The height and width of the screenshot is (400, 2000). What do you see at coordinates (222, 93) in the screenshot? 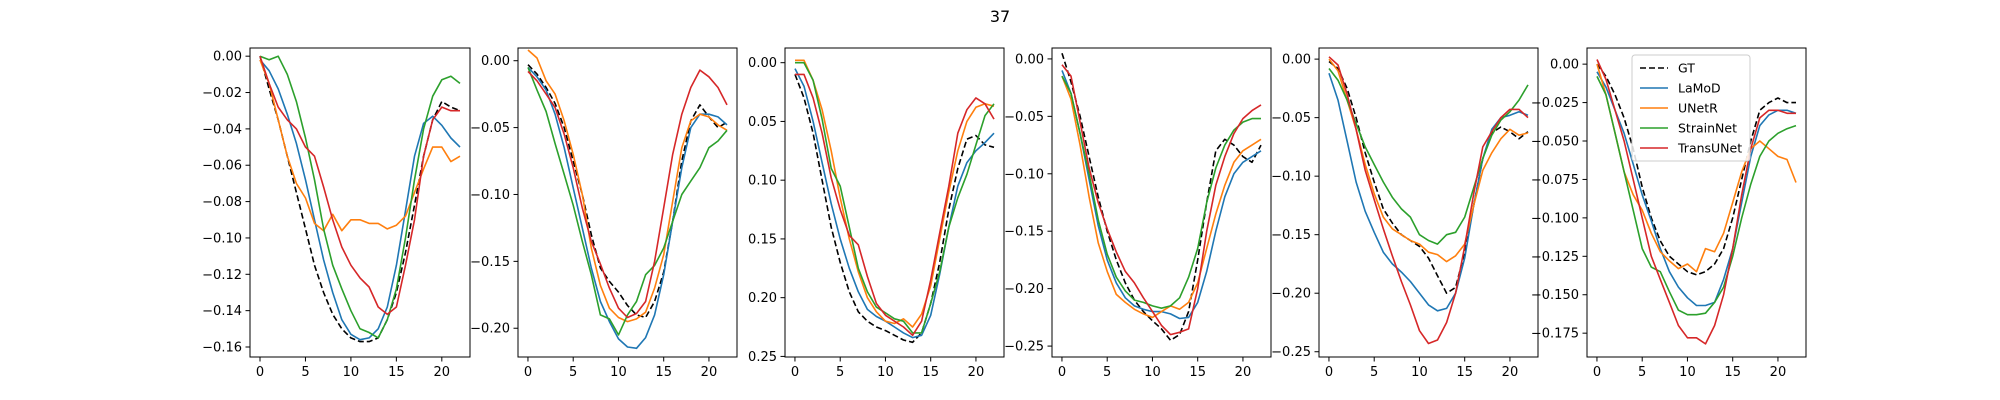
I see `y-tick-label: −0.02` at bounding box center [222, 93].